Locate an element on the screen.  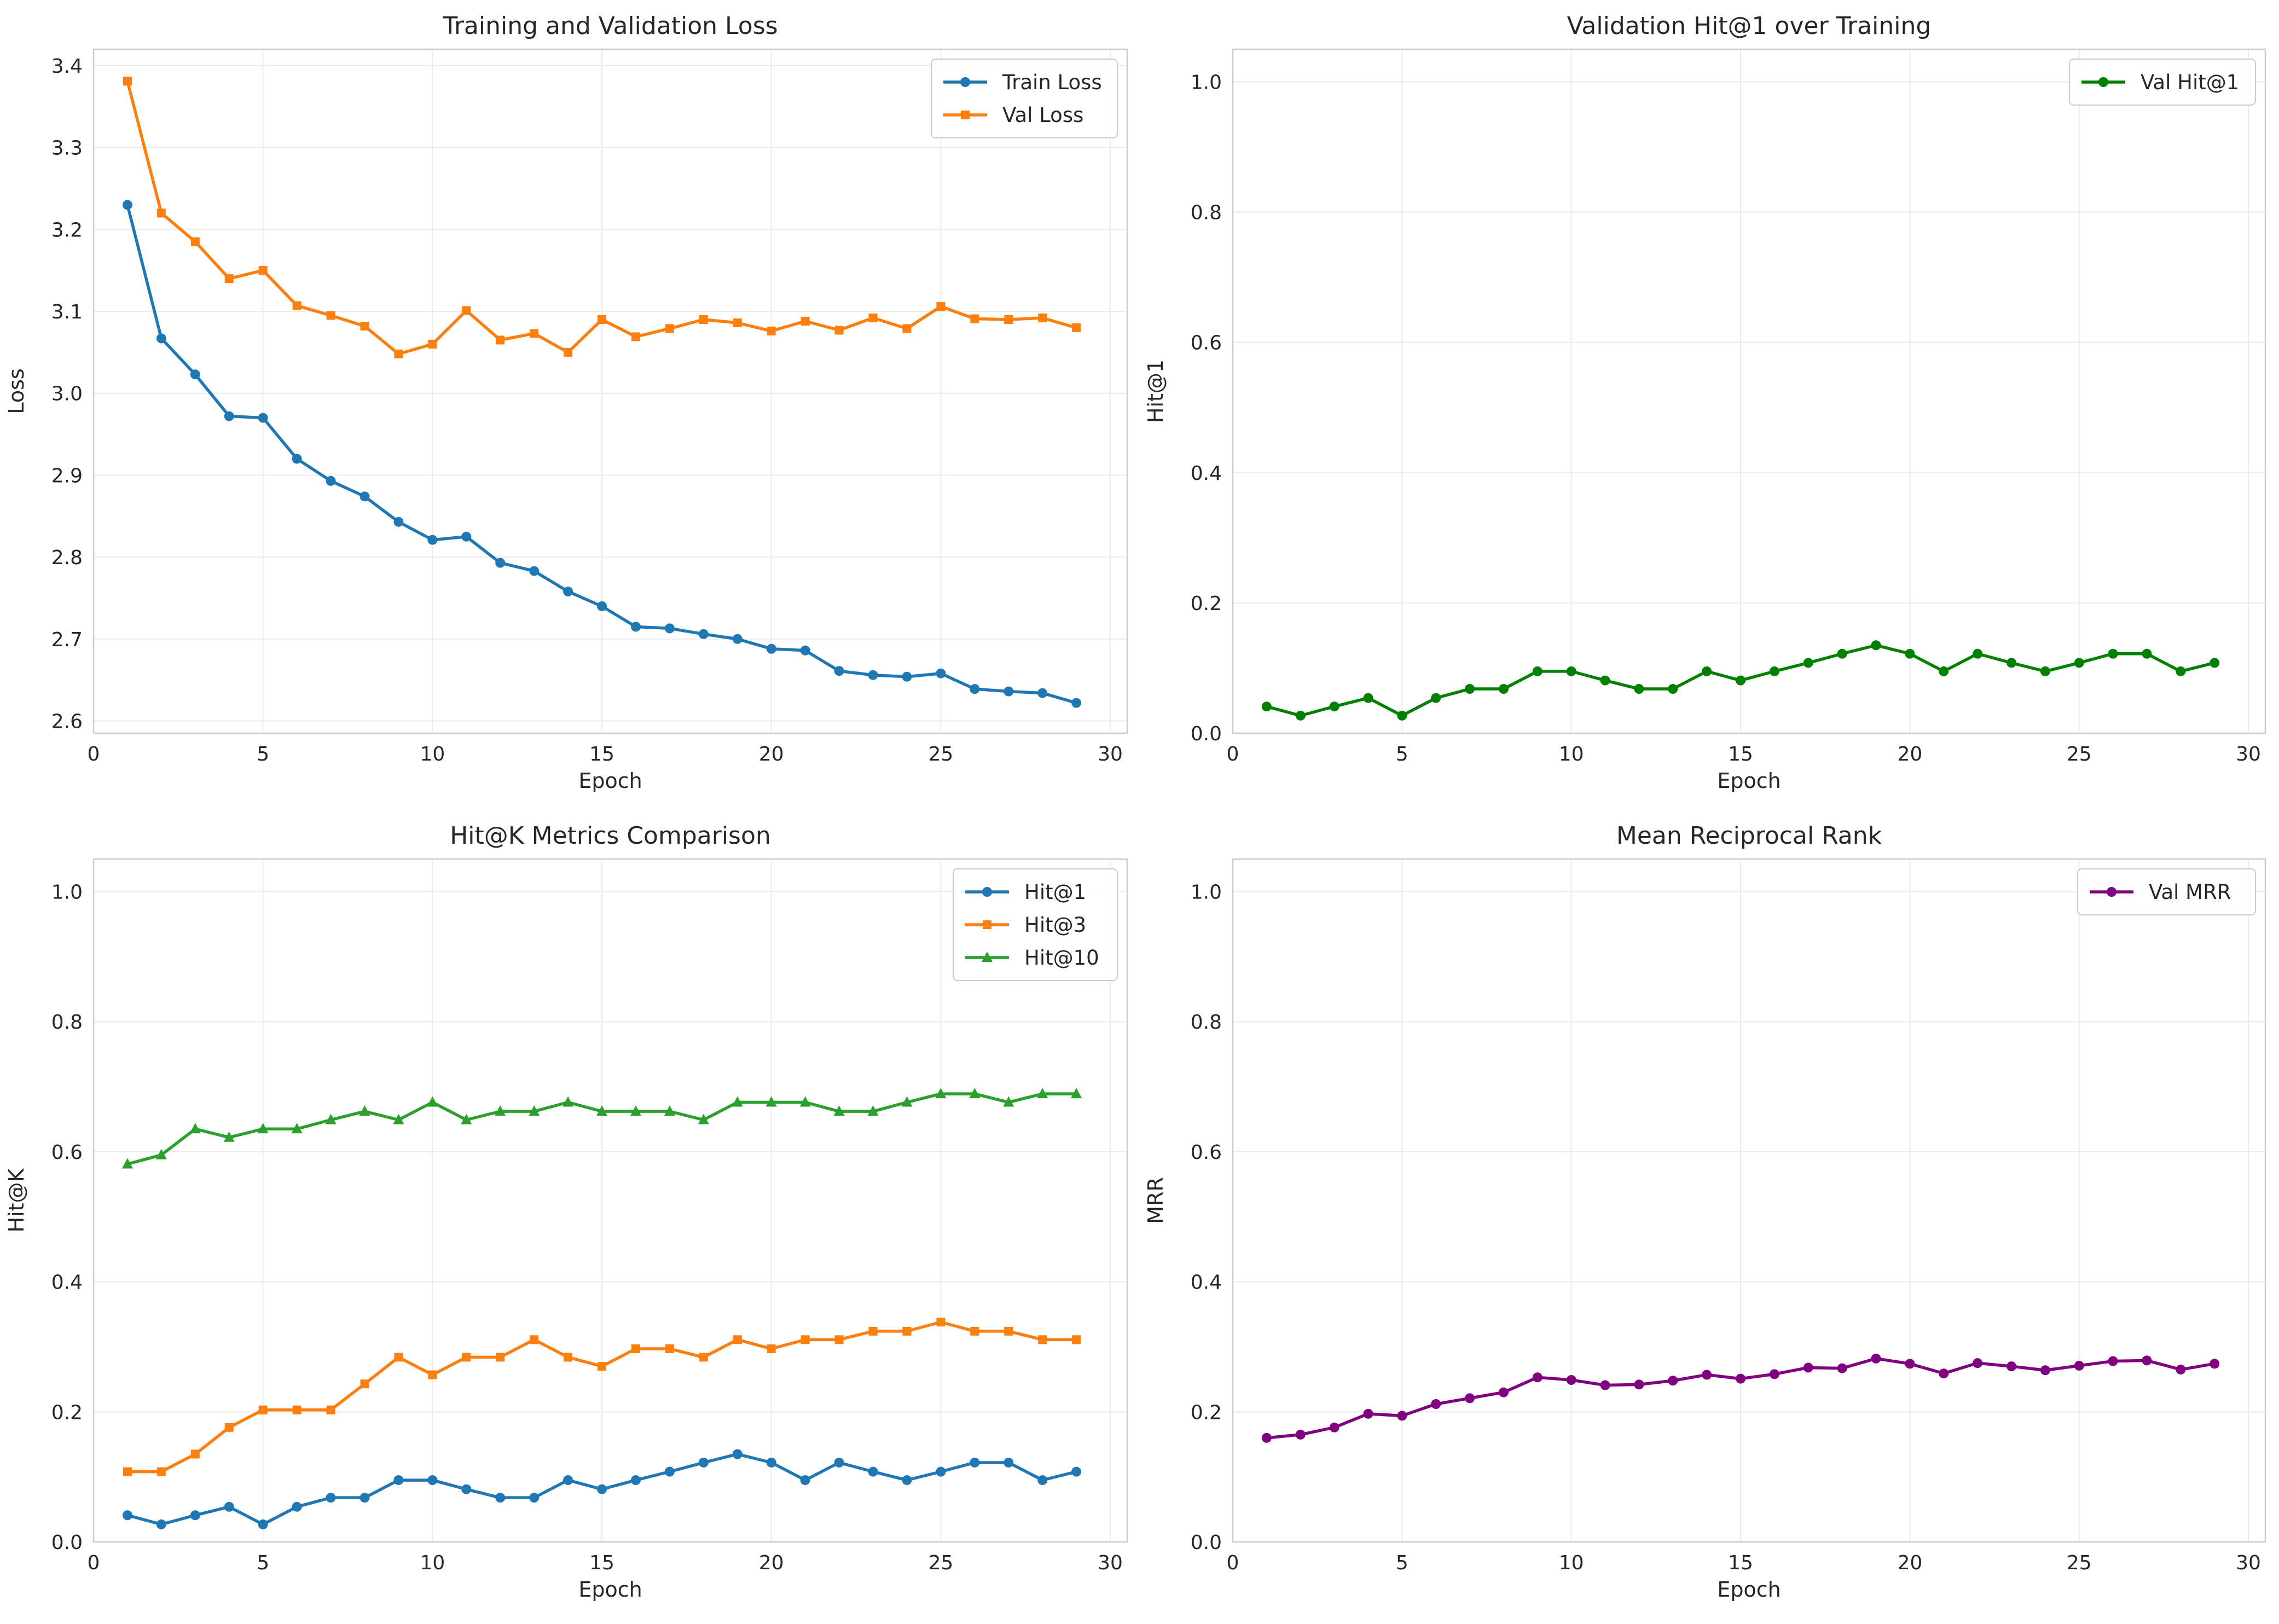
y-tick-label: 0.0 is located at coordinates (67, 1543).